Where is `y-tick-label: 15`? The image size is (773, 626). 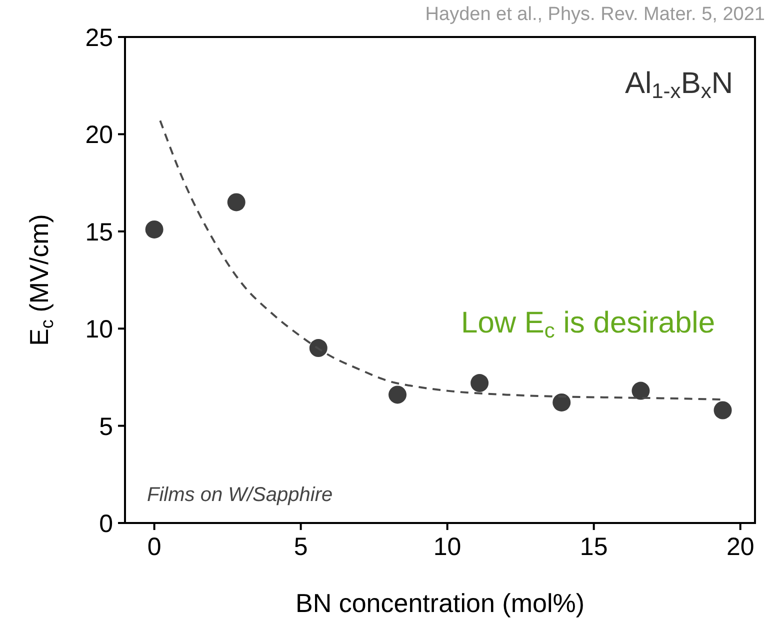 y-tick-label: 15 is located at coordinates (99, 232).